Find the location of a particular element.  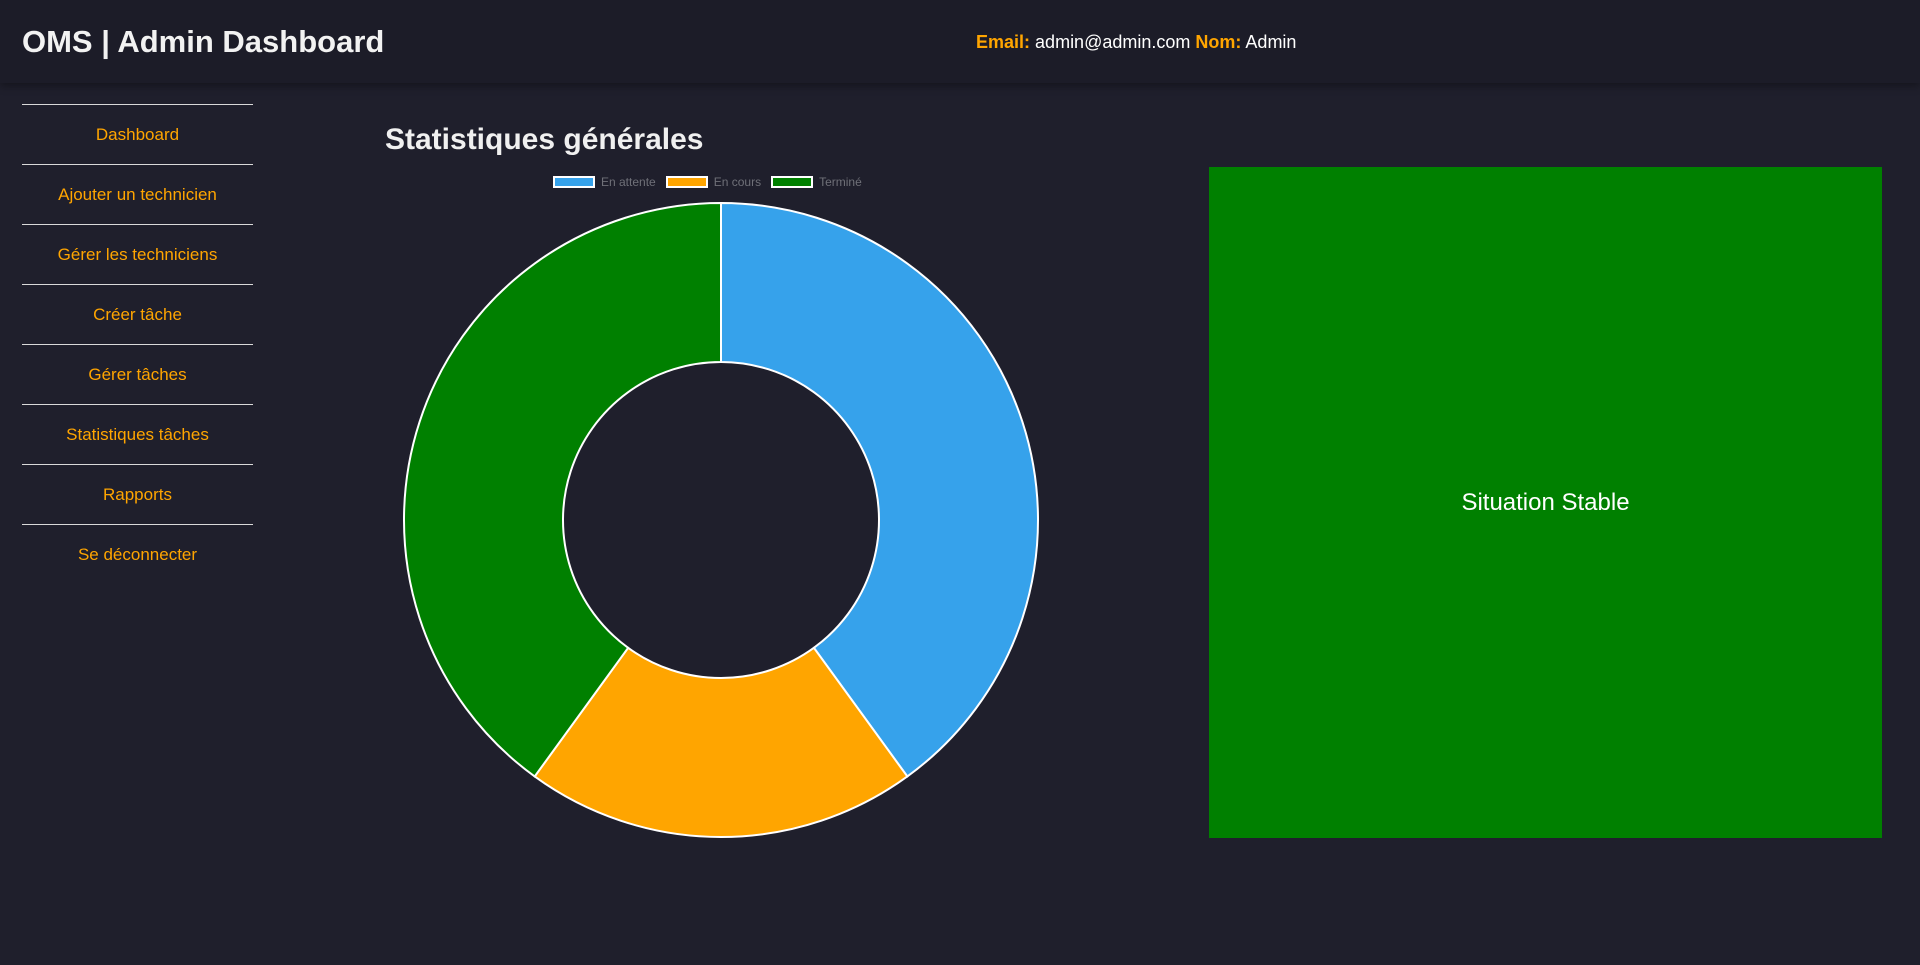

status-text: Situation Stable is located at coordinates (1545, 502).